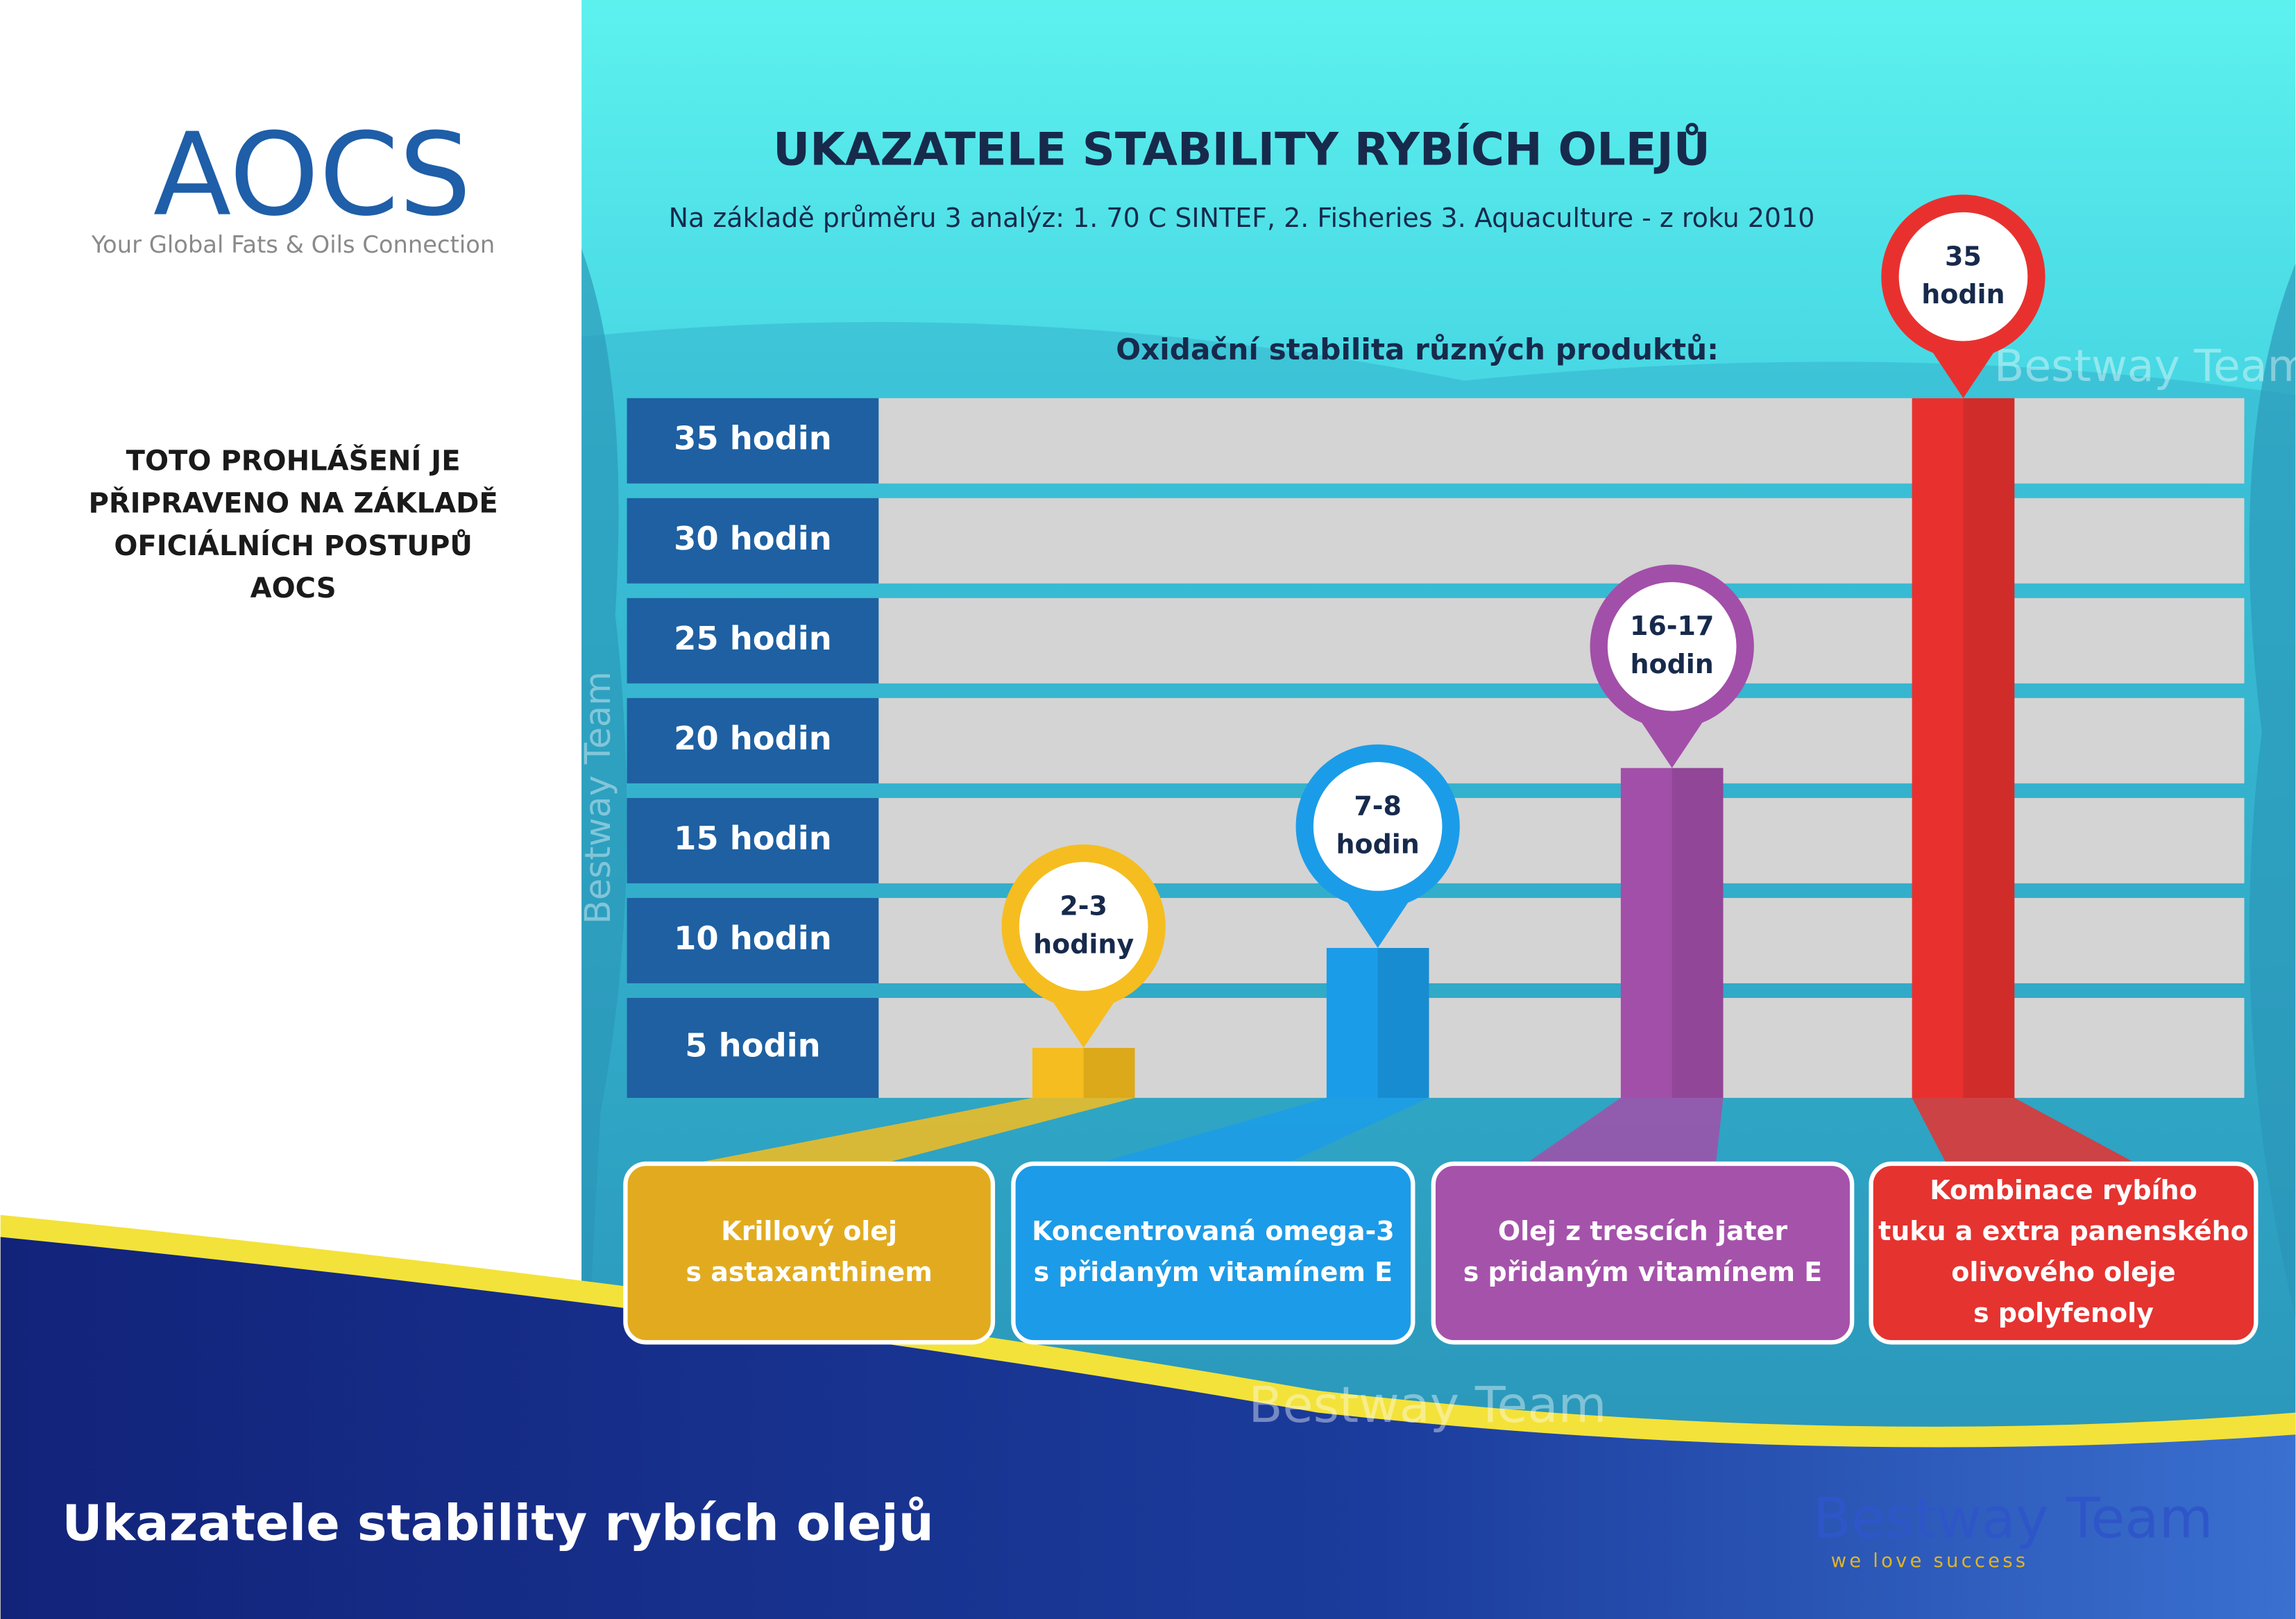 The width and height of the screenshot is (2296, 1619). I want to click on value-label: 7-8 hodin, so click(1378, 824).